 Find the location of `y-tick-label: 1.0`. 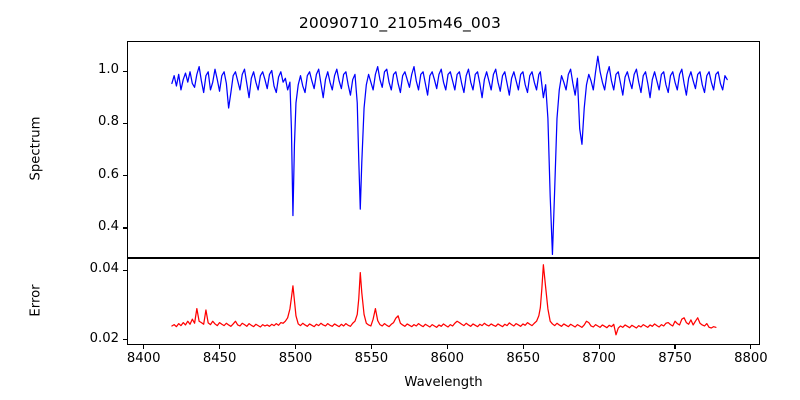

y-tick-label: 1.0 is located at coordinates (108, 70).